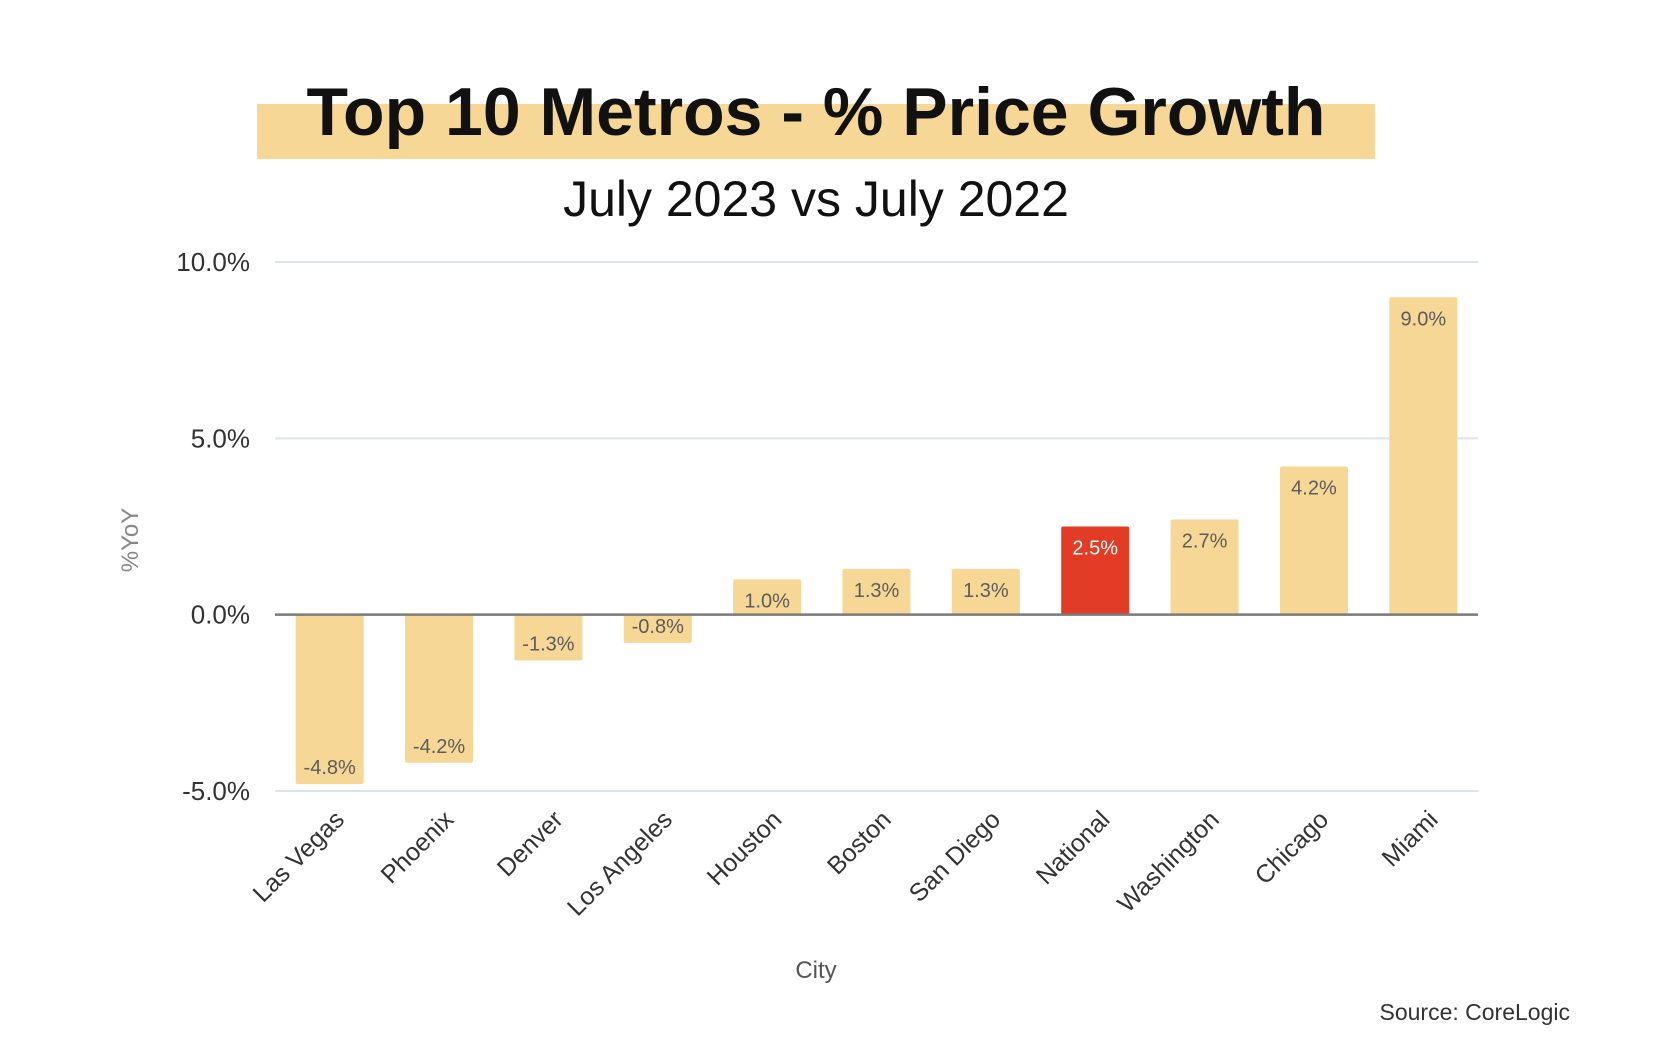  I want to click on x-tick-label: Boston, so click(859, 842).